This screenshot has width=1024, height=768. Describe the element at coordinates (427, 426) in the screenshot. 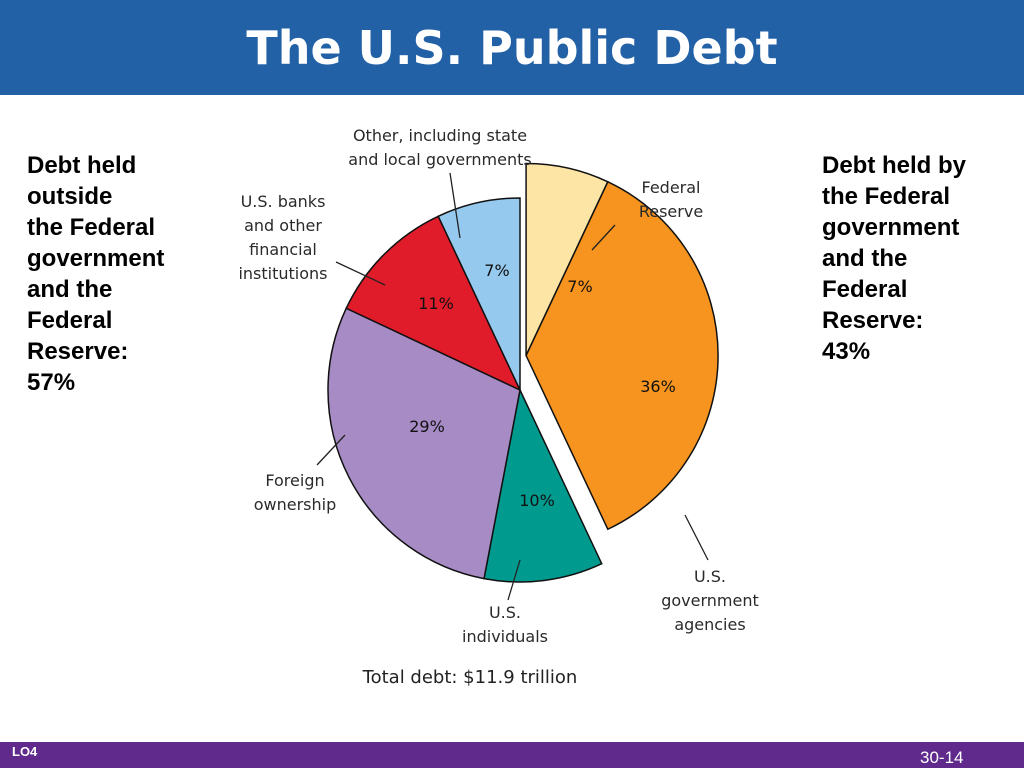

I see `slice-value-label: 29%` at that location.